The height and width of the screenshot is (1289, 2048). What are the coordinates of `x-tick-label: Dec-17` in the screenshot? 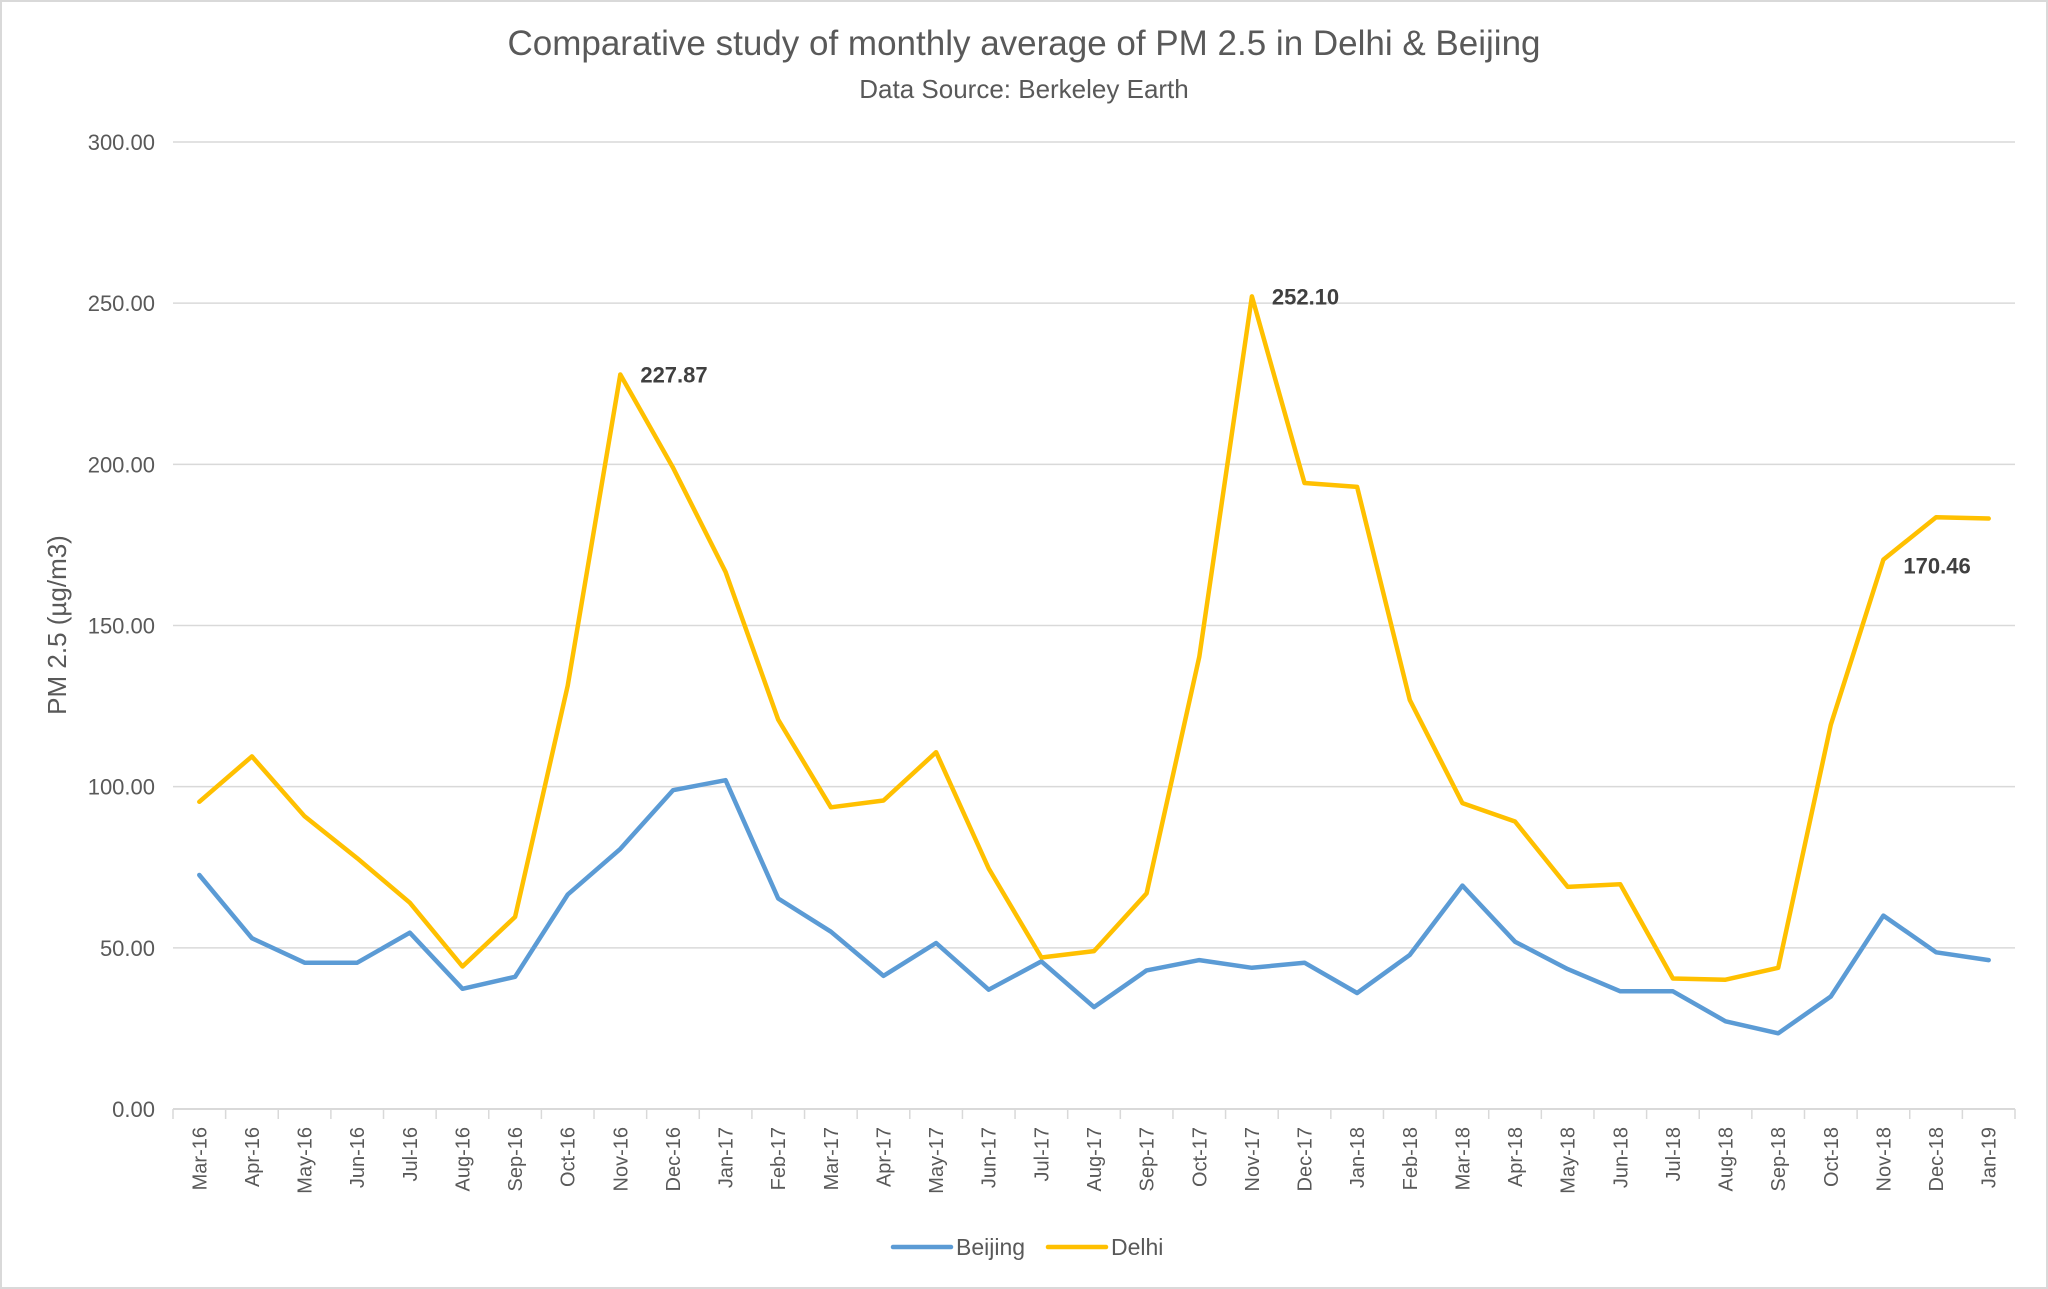 It's located at (1306, 1159).